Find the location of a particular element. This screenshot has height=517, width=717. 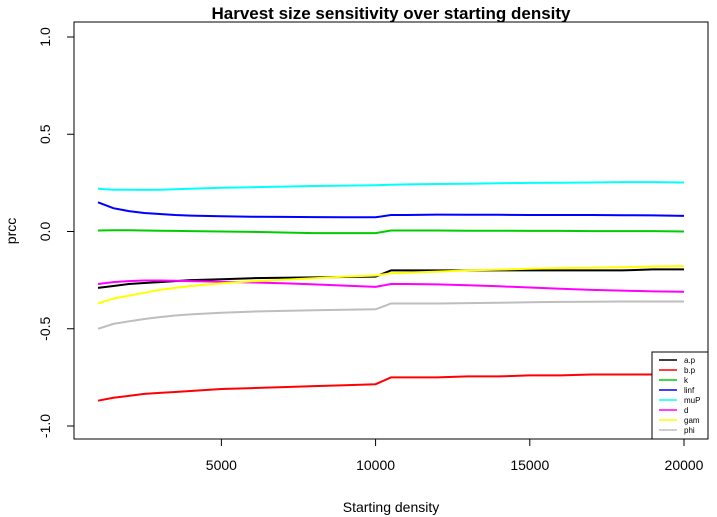

series-line-k is located at coordinates (391, 232).